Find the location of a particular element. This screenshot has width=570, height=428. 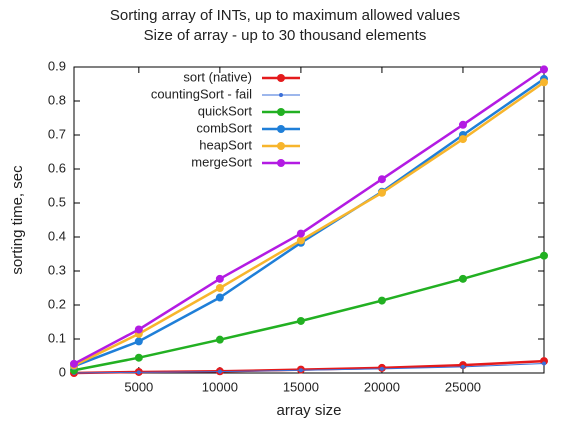

series-line is located at coordinates (309, 367).